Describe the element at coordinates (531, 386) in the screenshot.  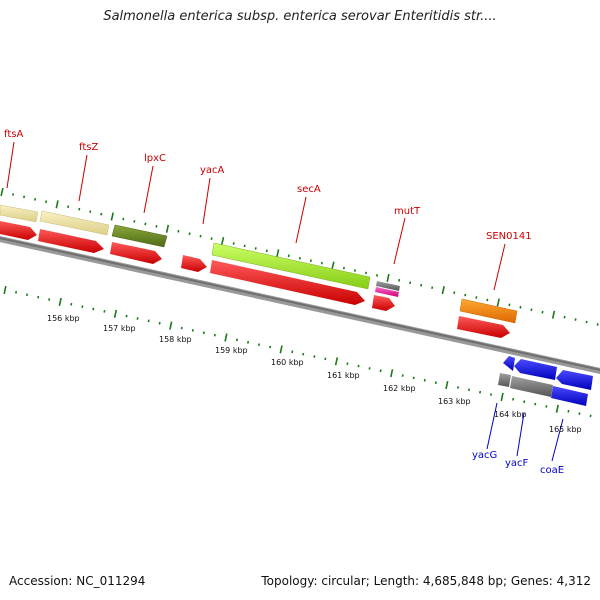
I see `gene-yacF-gray` at that location.